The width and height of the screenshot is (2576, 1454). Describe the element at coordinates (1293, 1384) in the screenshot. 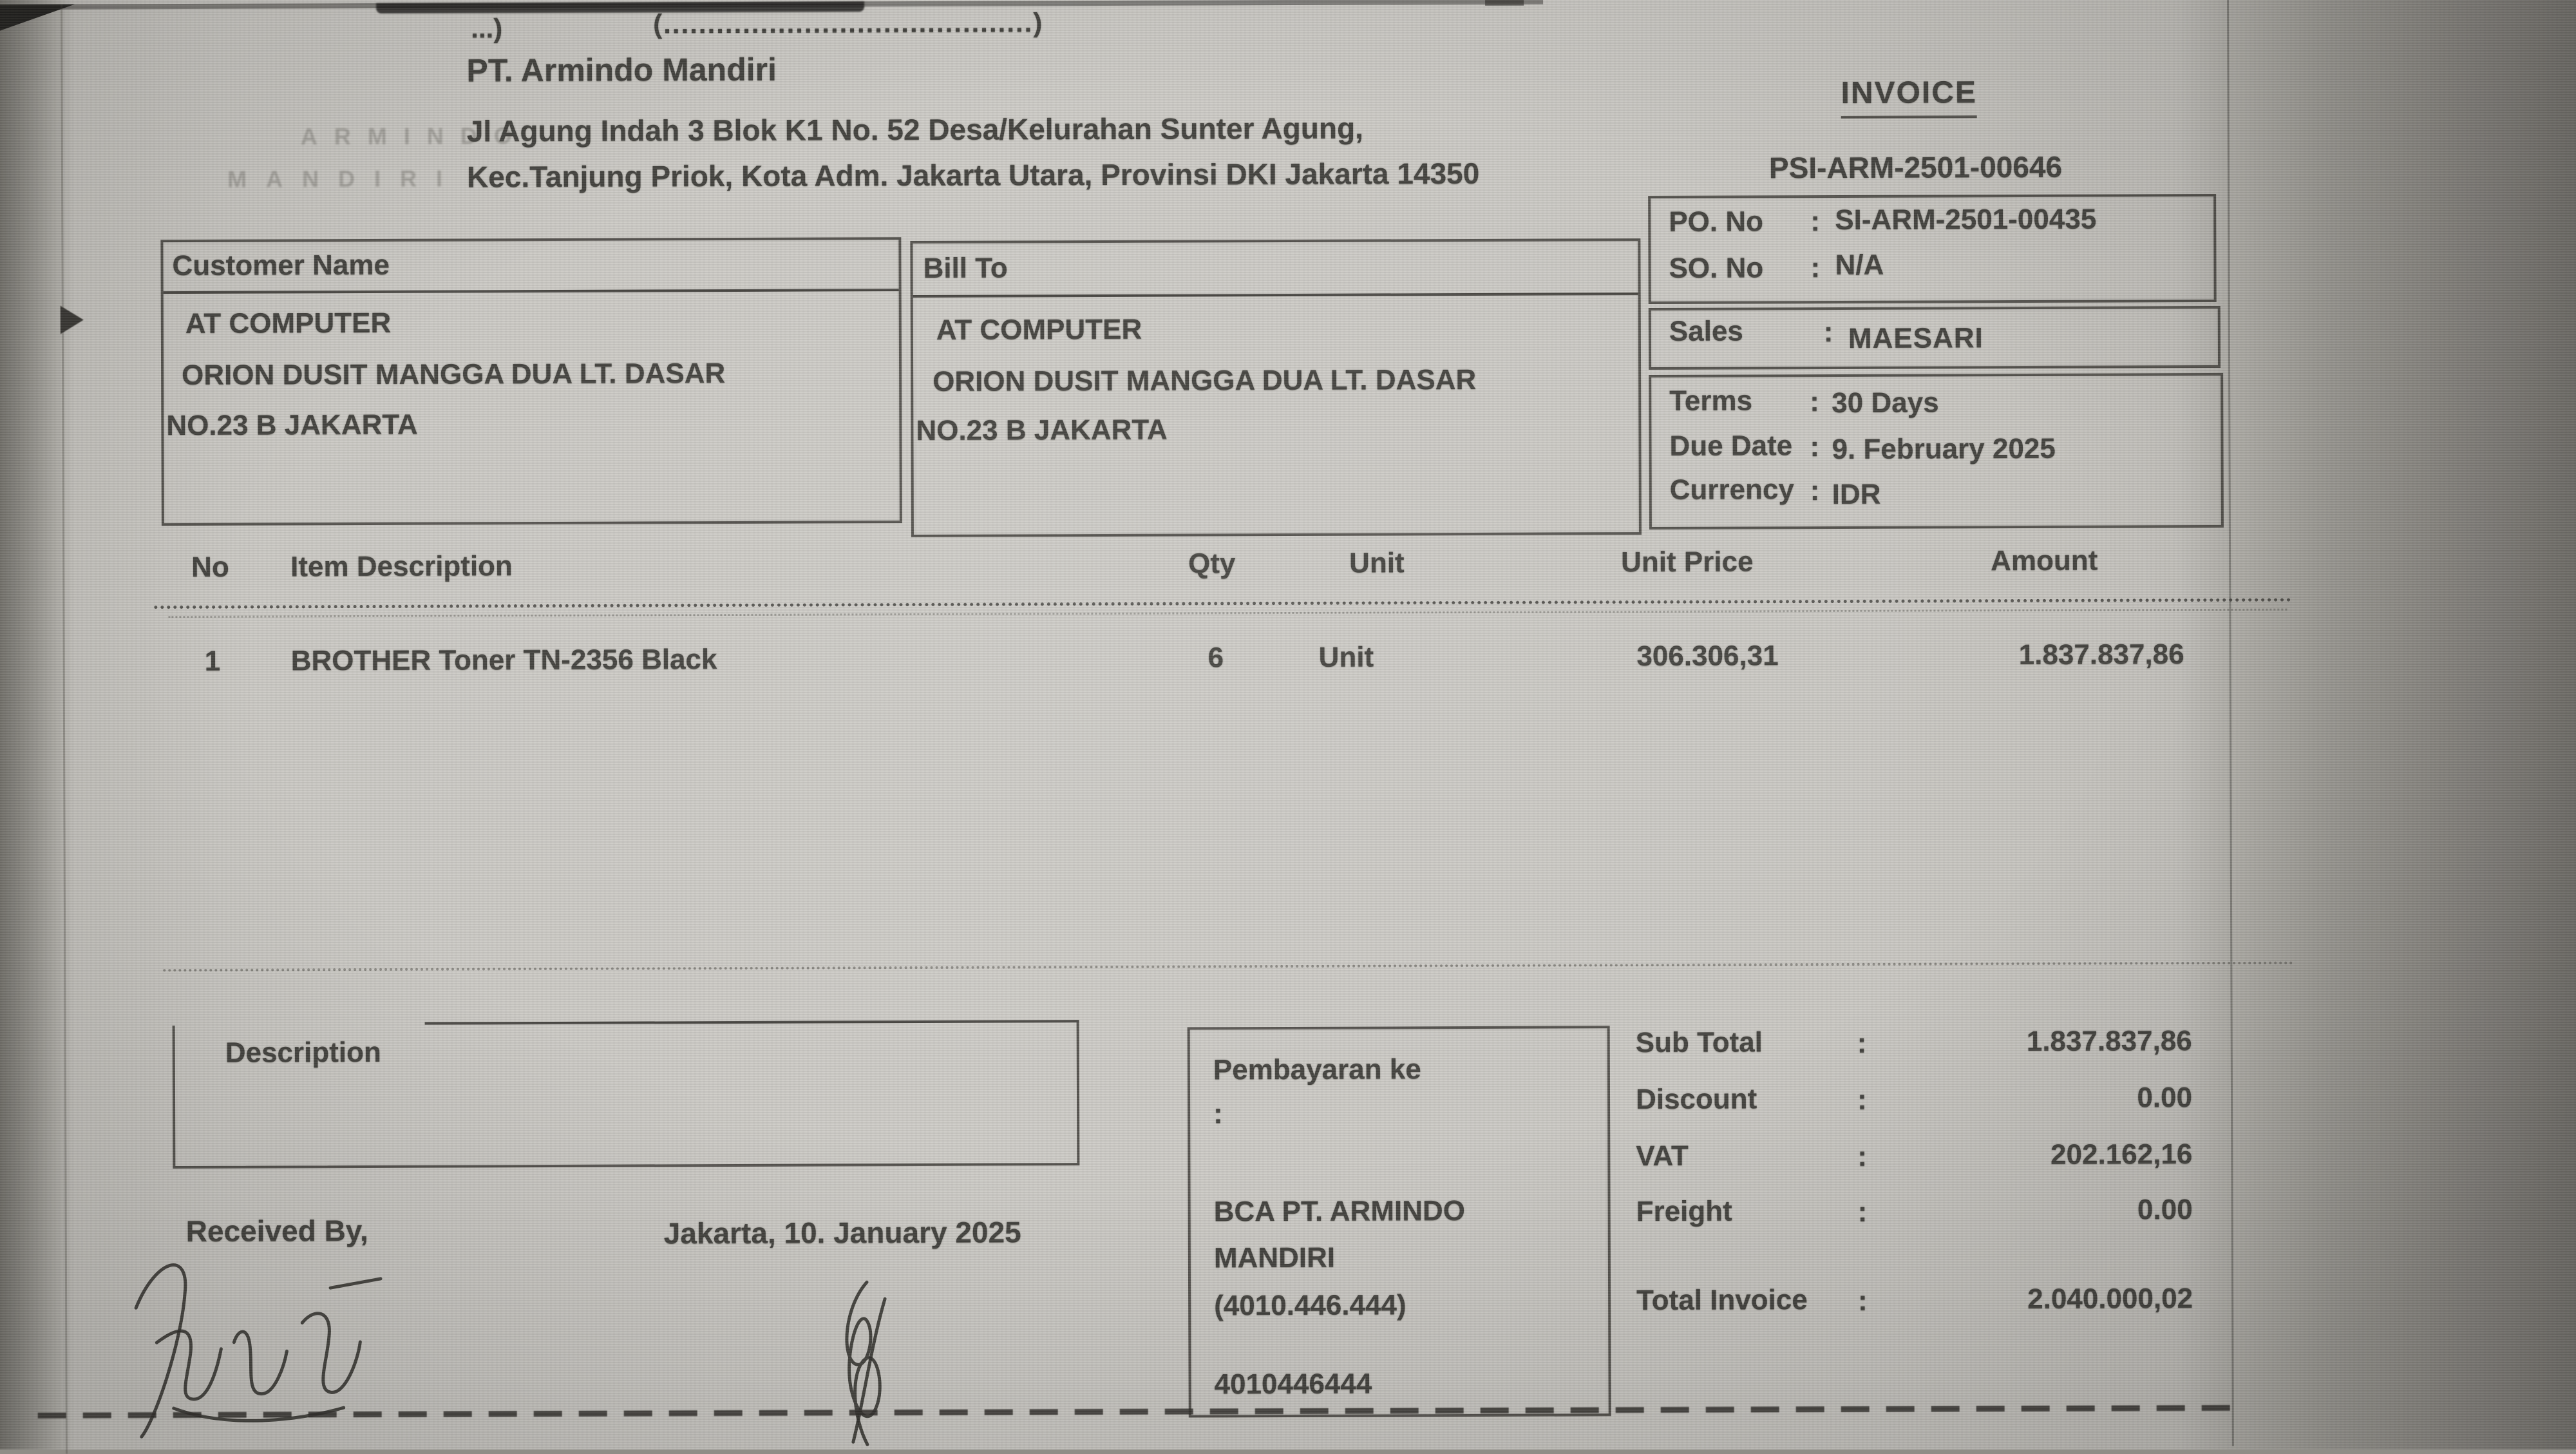

I see `payment-account-number-plain: 4010446444` at that location.